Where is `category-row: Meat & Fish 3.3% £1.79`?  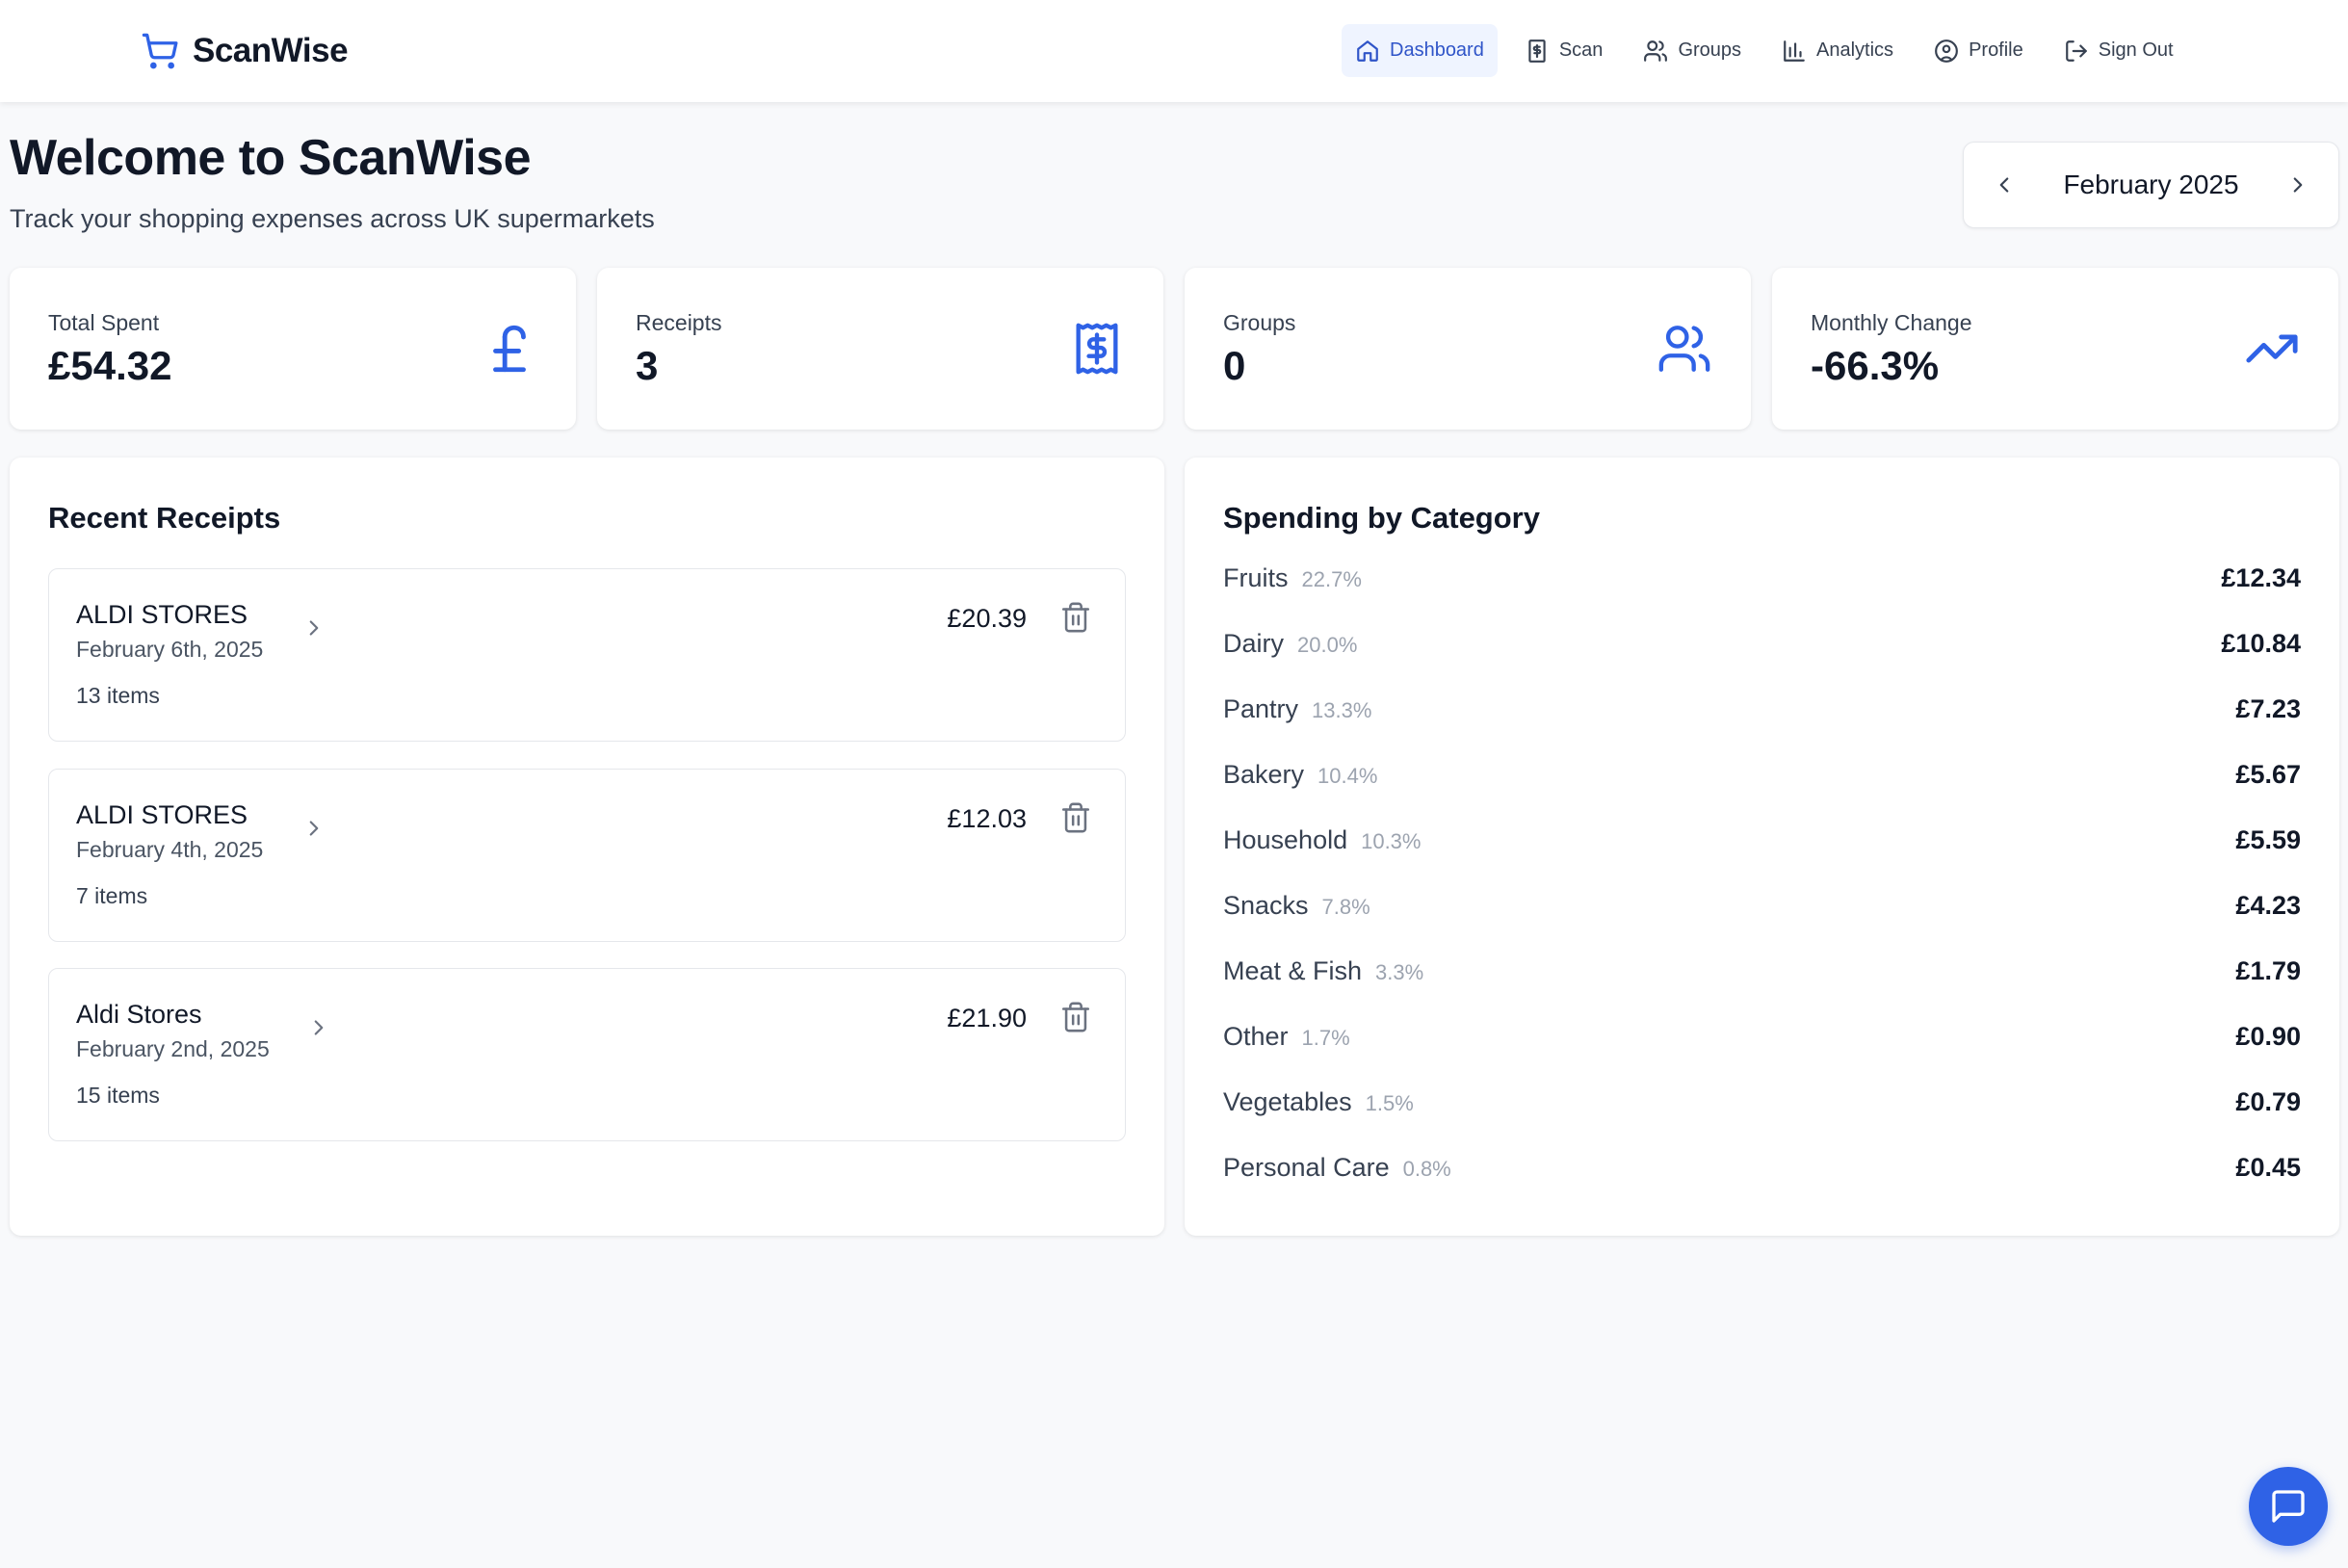 category-row: Meat & Fish 3.3% £1.79 is located at coordinates (1762, 975).